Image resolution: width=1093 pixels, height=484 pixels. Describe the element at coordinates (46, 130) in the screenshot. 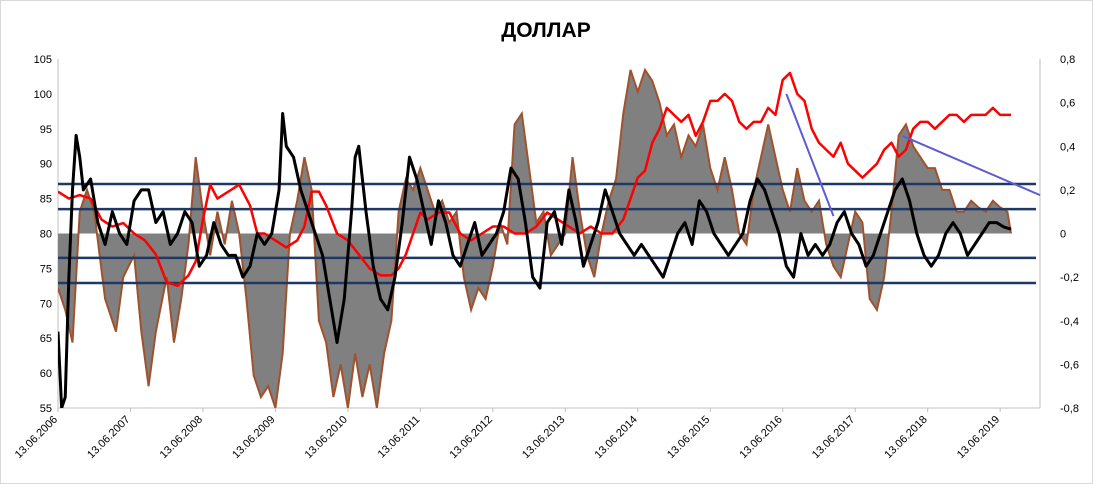

I see `y-left-tick-label: 95` at that location.